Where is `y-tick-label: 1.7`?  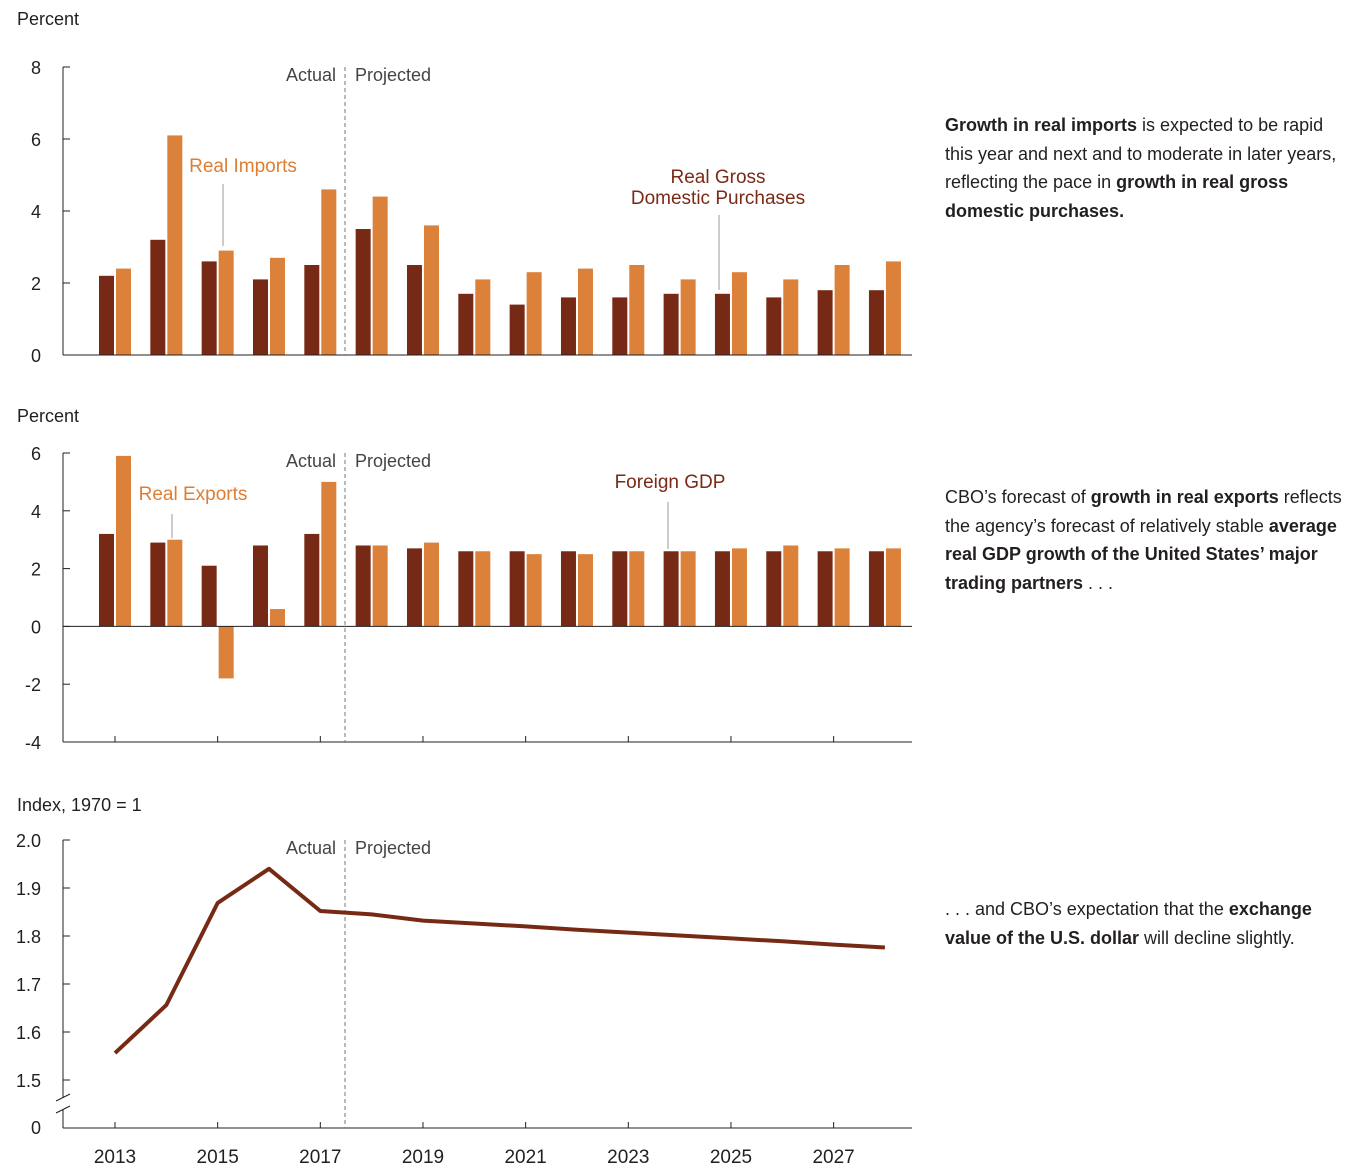
y-tick-label: 1.7 is located at coordinates (28, 985).